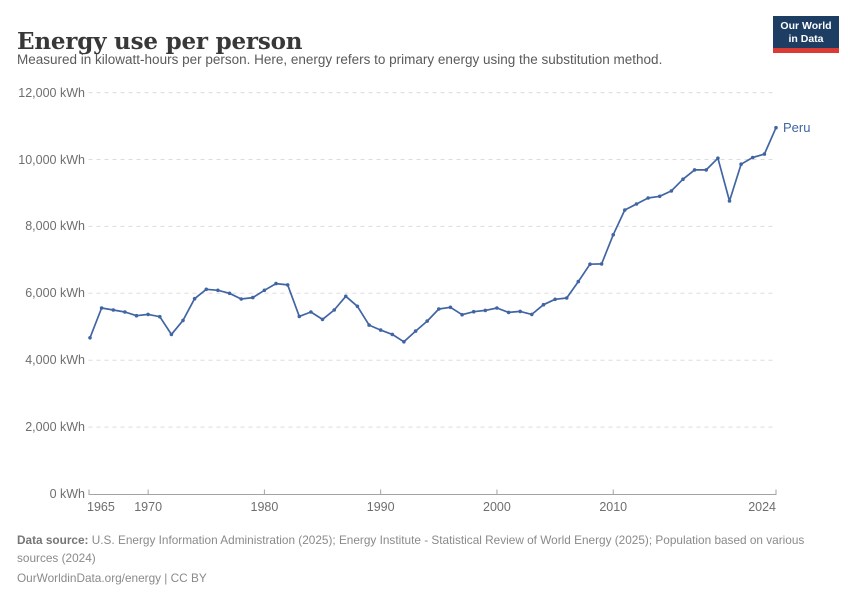 This screenshot has width=850, height=600. What do you see at coordinates (112, 578) in the screenshot?
I see `owid-energy-link: OurWorldinData.org/energy | CC BY` at bounding box center [112, 578].